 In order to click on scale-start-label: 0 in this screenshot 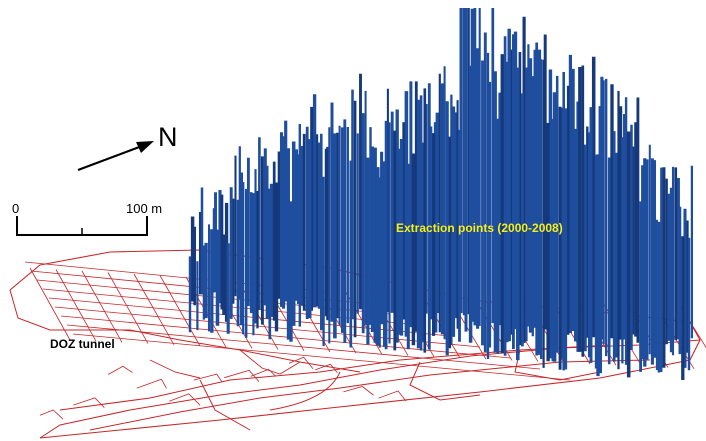, I will do `click(16, 208)`.